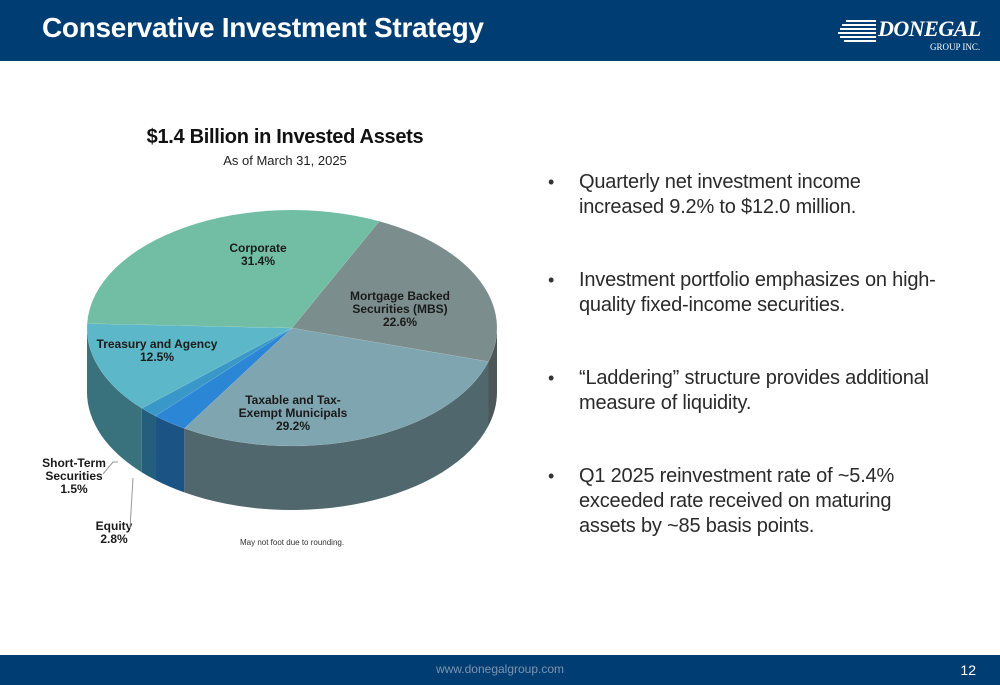  I want to click on logo-subtitle: GROUP INC., so click(955, 47).